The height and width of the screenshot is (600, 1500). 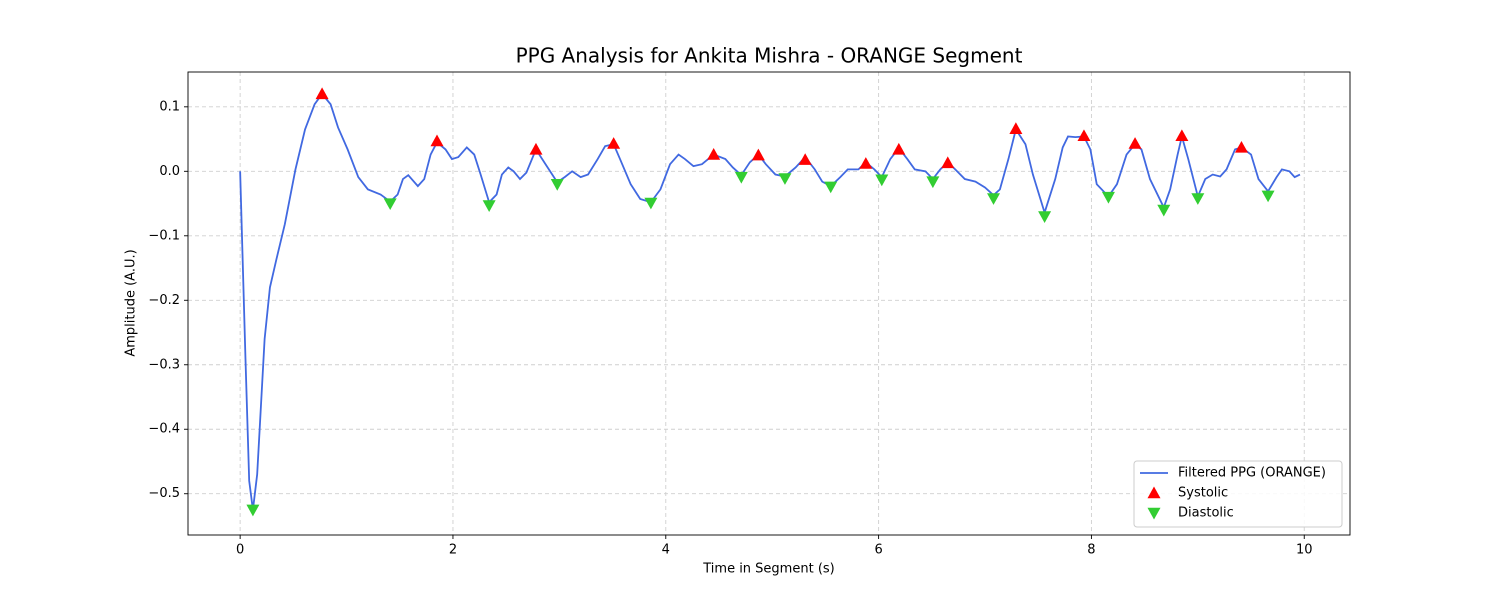 What do you see at coordinates (164, 300) in the screenshot?
I see `y-tick-label: −0.2` at bounding box center [164, 300].